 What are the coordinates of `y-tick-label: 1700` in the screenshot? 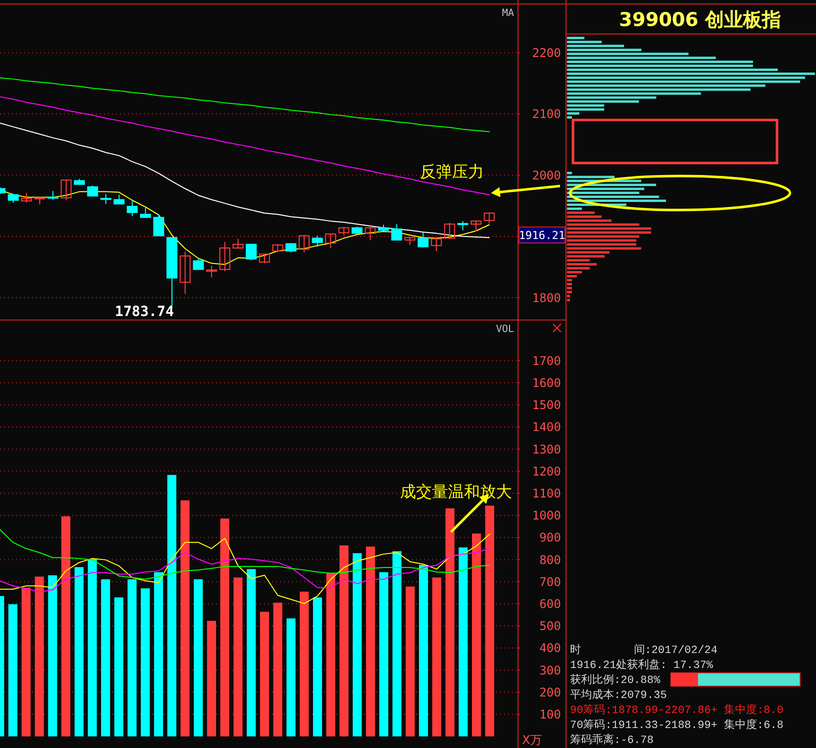 It's located at (546, 361).